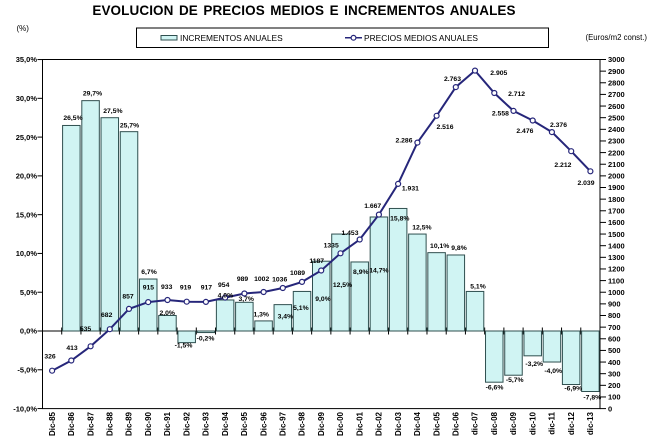  What do you see at coordinates (246, 299) in the screenshot?
I see `svg-text: 3,7%` at bounding box center [246, 299].